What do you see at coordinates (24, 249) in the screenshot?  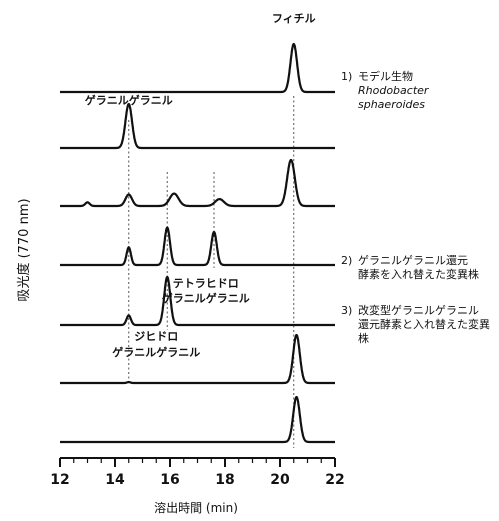 I see `y-axis-title: 吸光度 (770 nm)` at bounding box center [24, 249].